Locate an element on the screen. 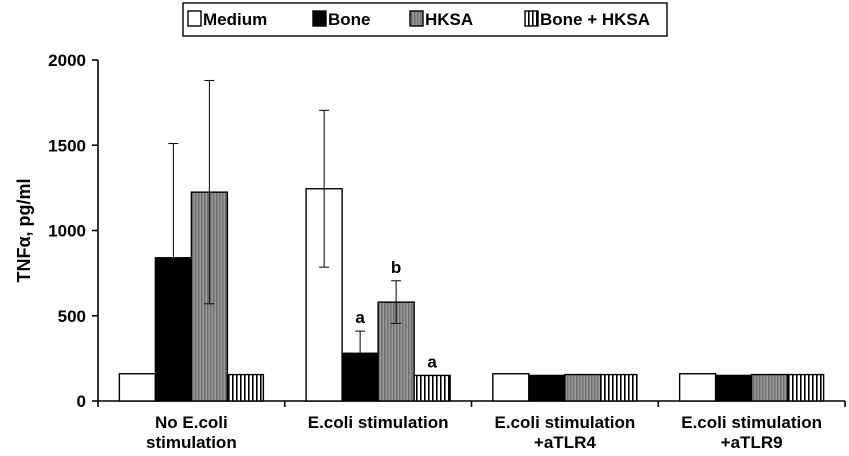 Image resolution: width=849 pixels, height=456 pixels. legend: Medium Bone HKSA Bone + HKSA is located at coordinates (425, 19).